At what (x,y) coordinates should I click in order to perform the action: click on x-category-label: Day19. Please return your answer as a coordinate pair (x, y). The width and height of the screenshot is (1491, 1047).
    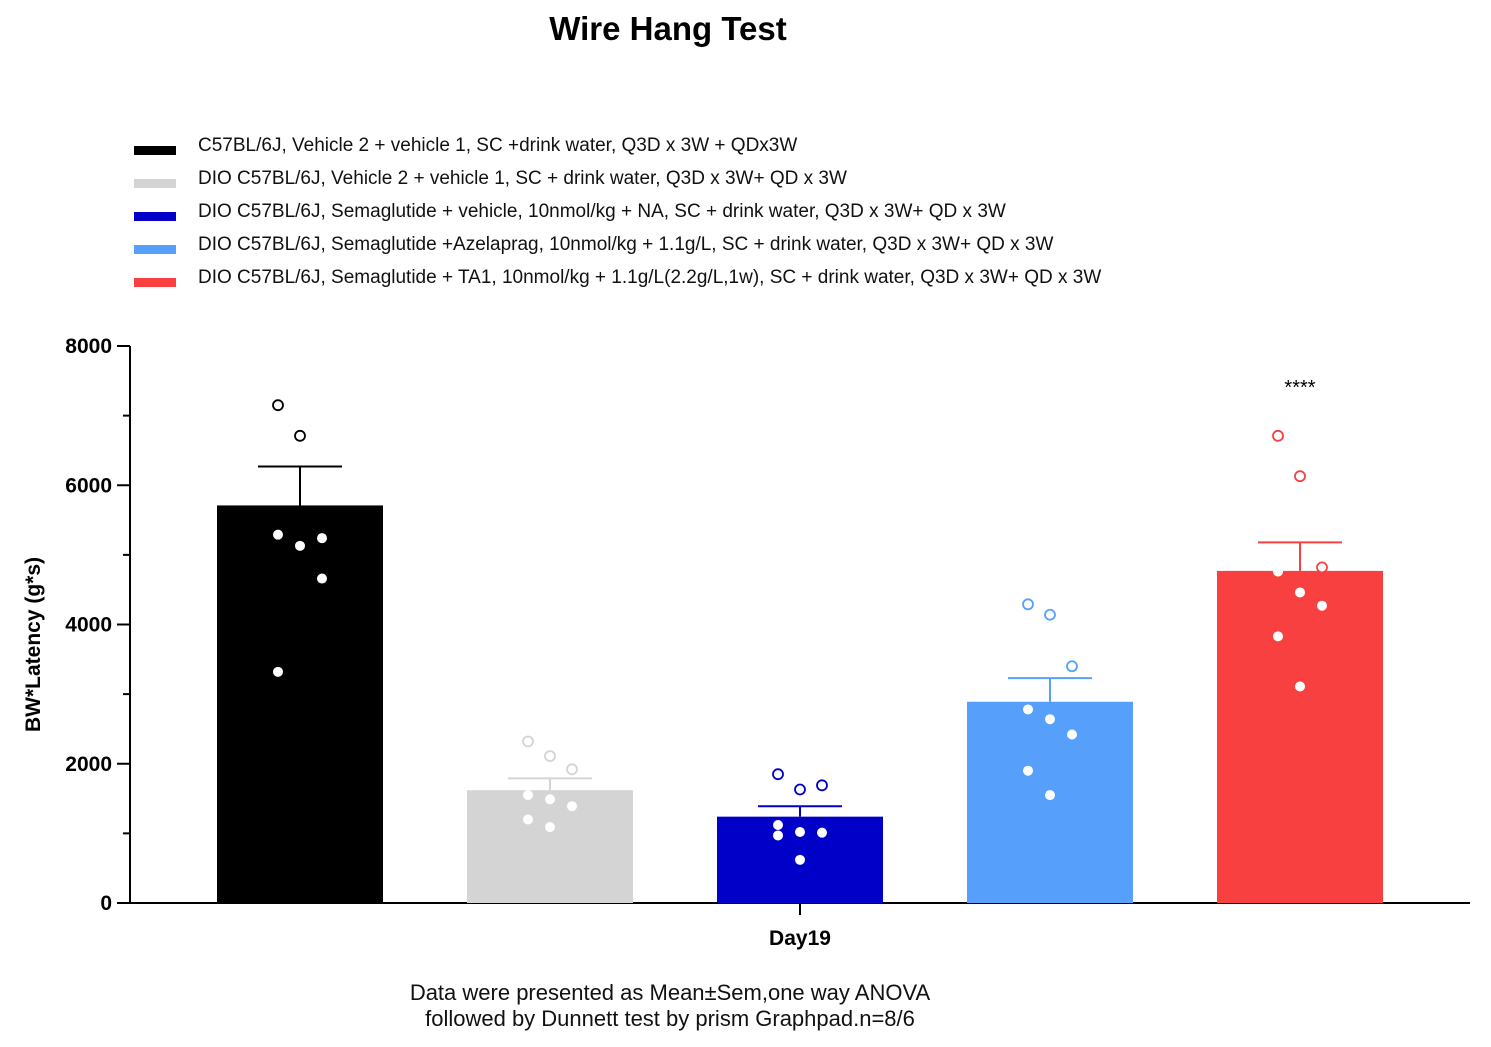
    Looking at the image, I should click on (800, 938).